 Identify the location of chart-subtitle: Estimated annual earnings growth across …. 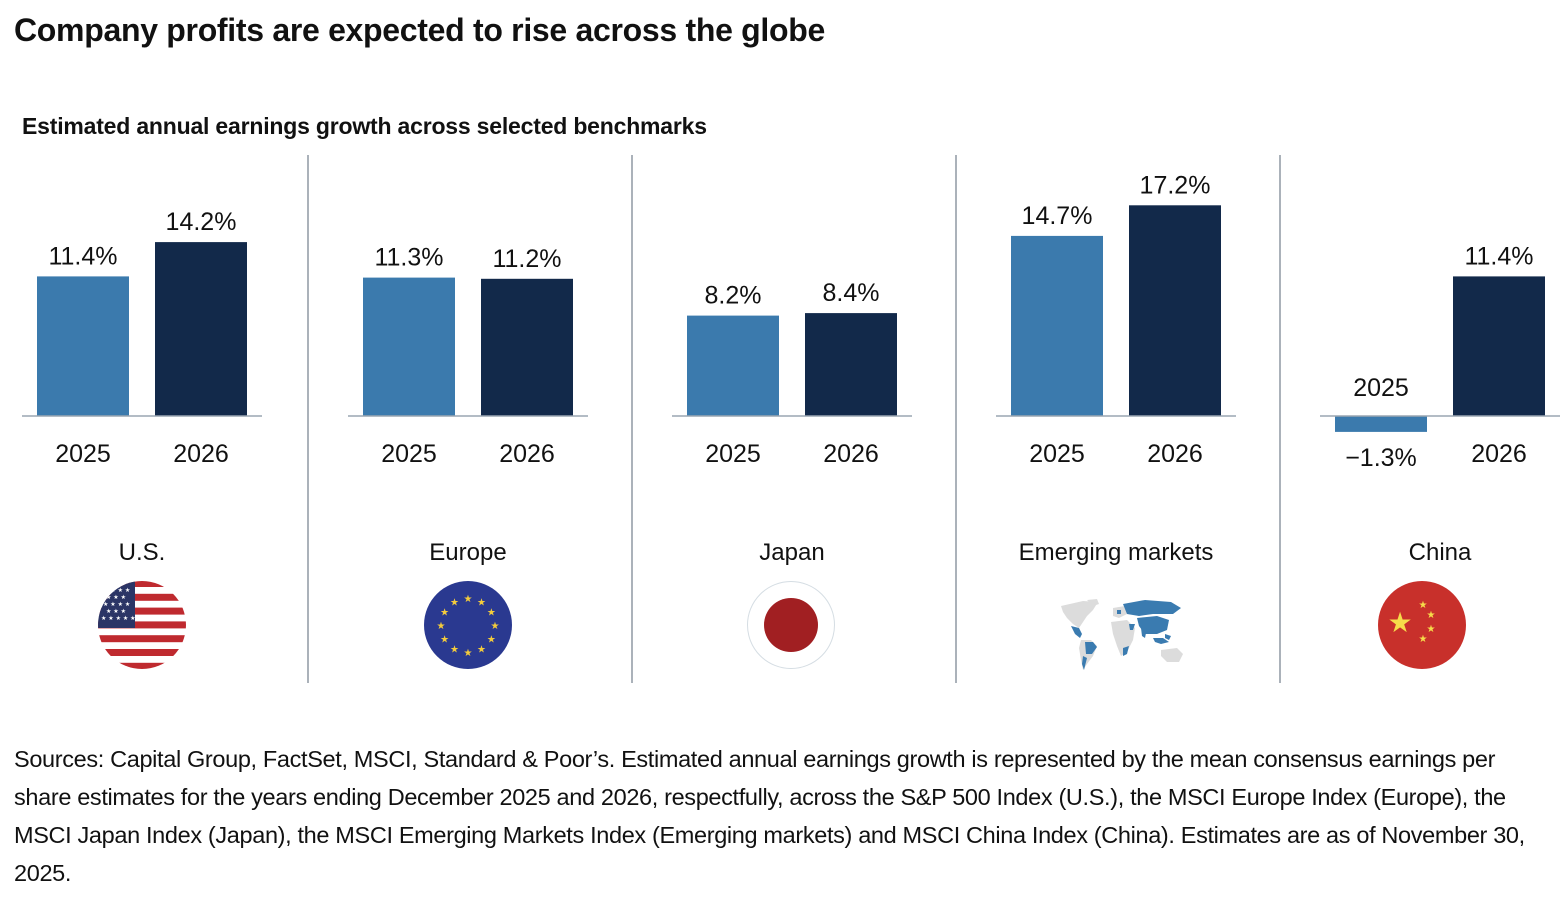
(364, 126).